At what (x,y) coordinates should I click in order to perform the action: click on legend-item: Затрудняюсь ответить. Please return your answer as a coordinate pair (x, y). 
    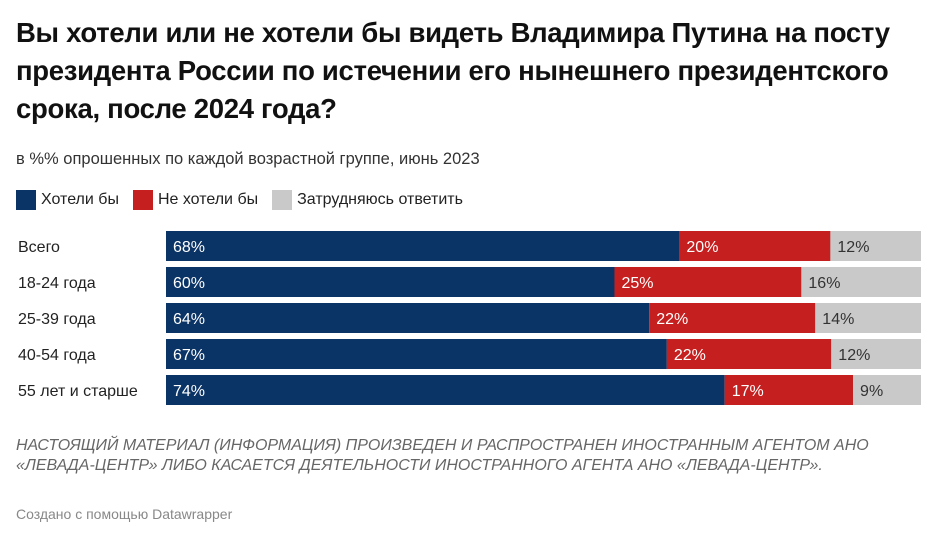
    Looking at the image, I should click on (367, 200).